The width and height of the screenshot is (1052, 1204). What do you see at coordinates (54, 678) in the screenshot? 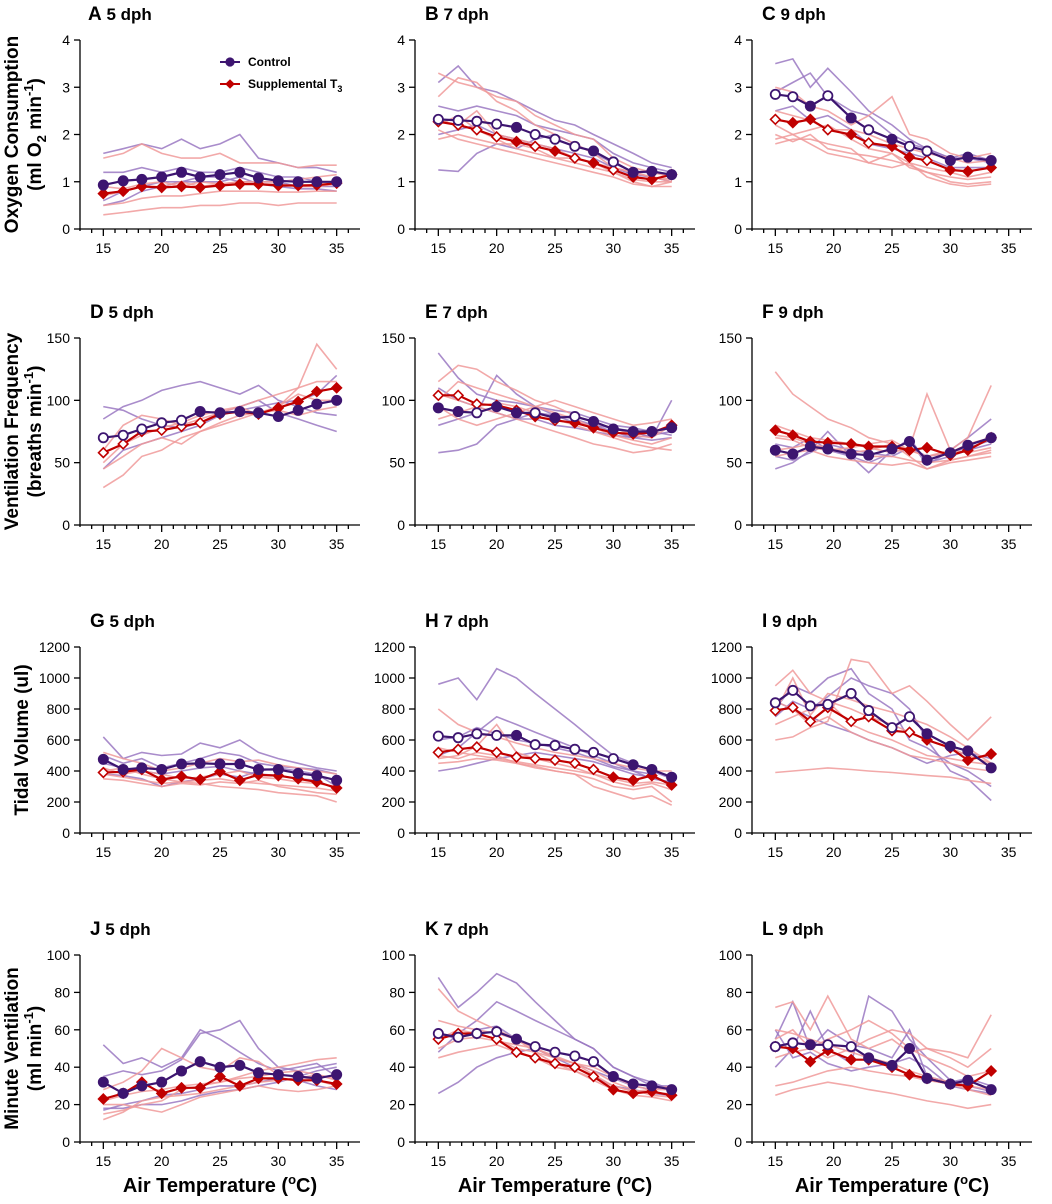
I see `panel-g-y-tick-label: 1000` at bounding box center [54, 678].